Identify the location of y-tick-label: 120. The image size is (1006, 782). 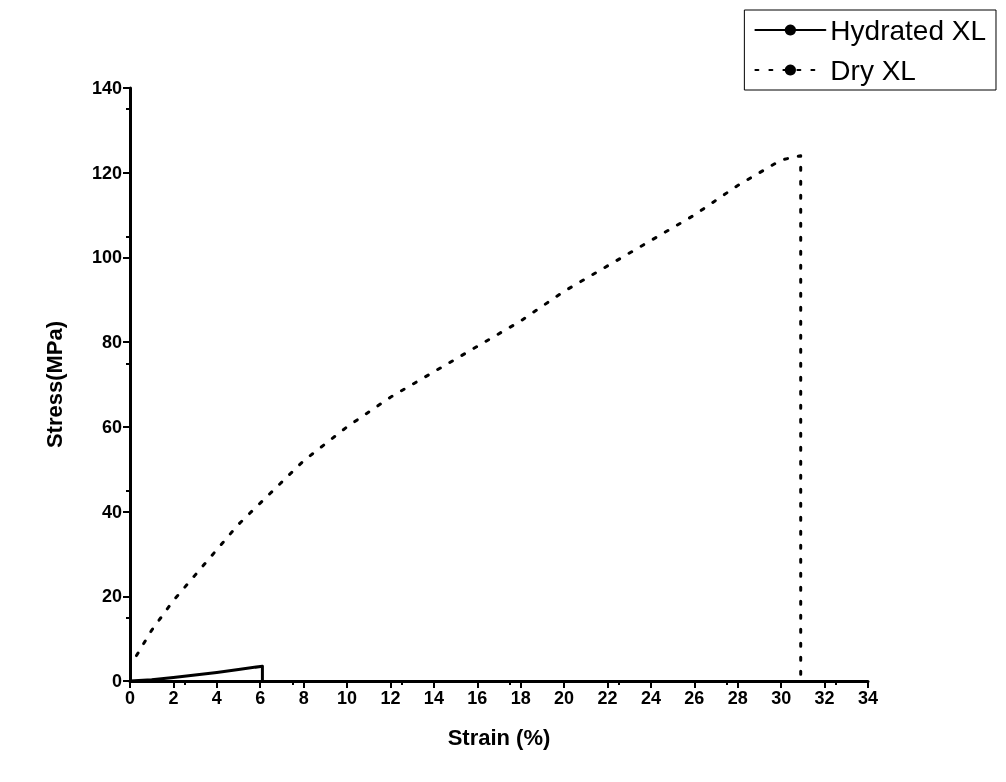
(106, 172).